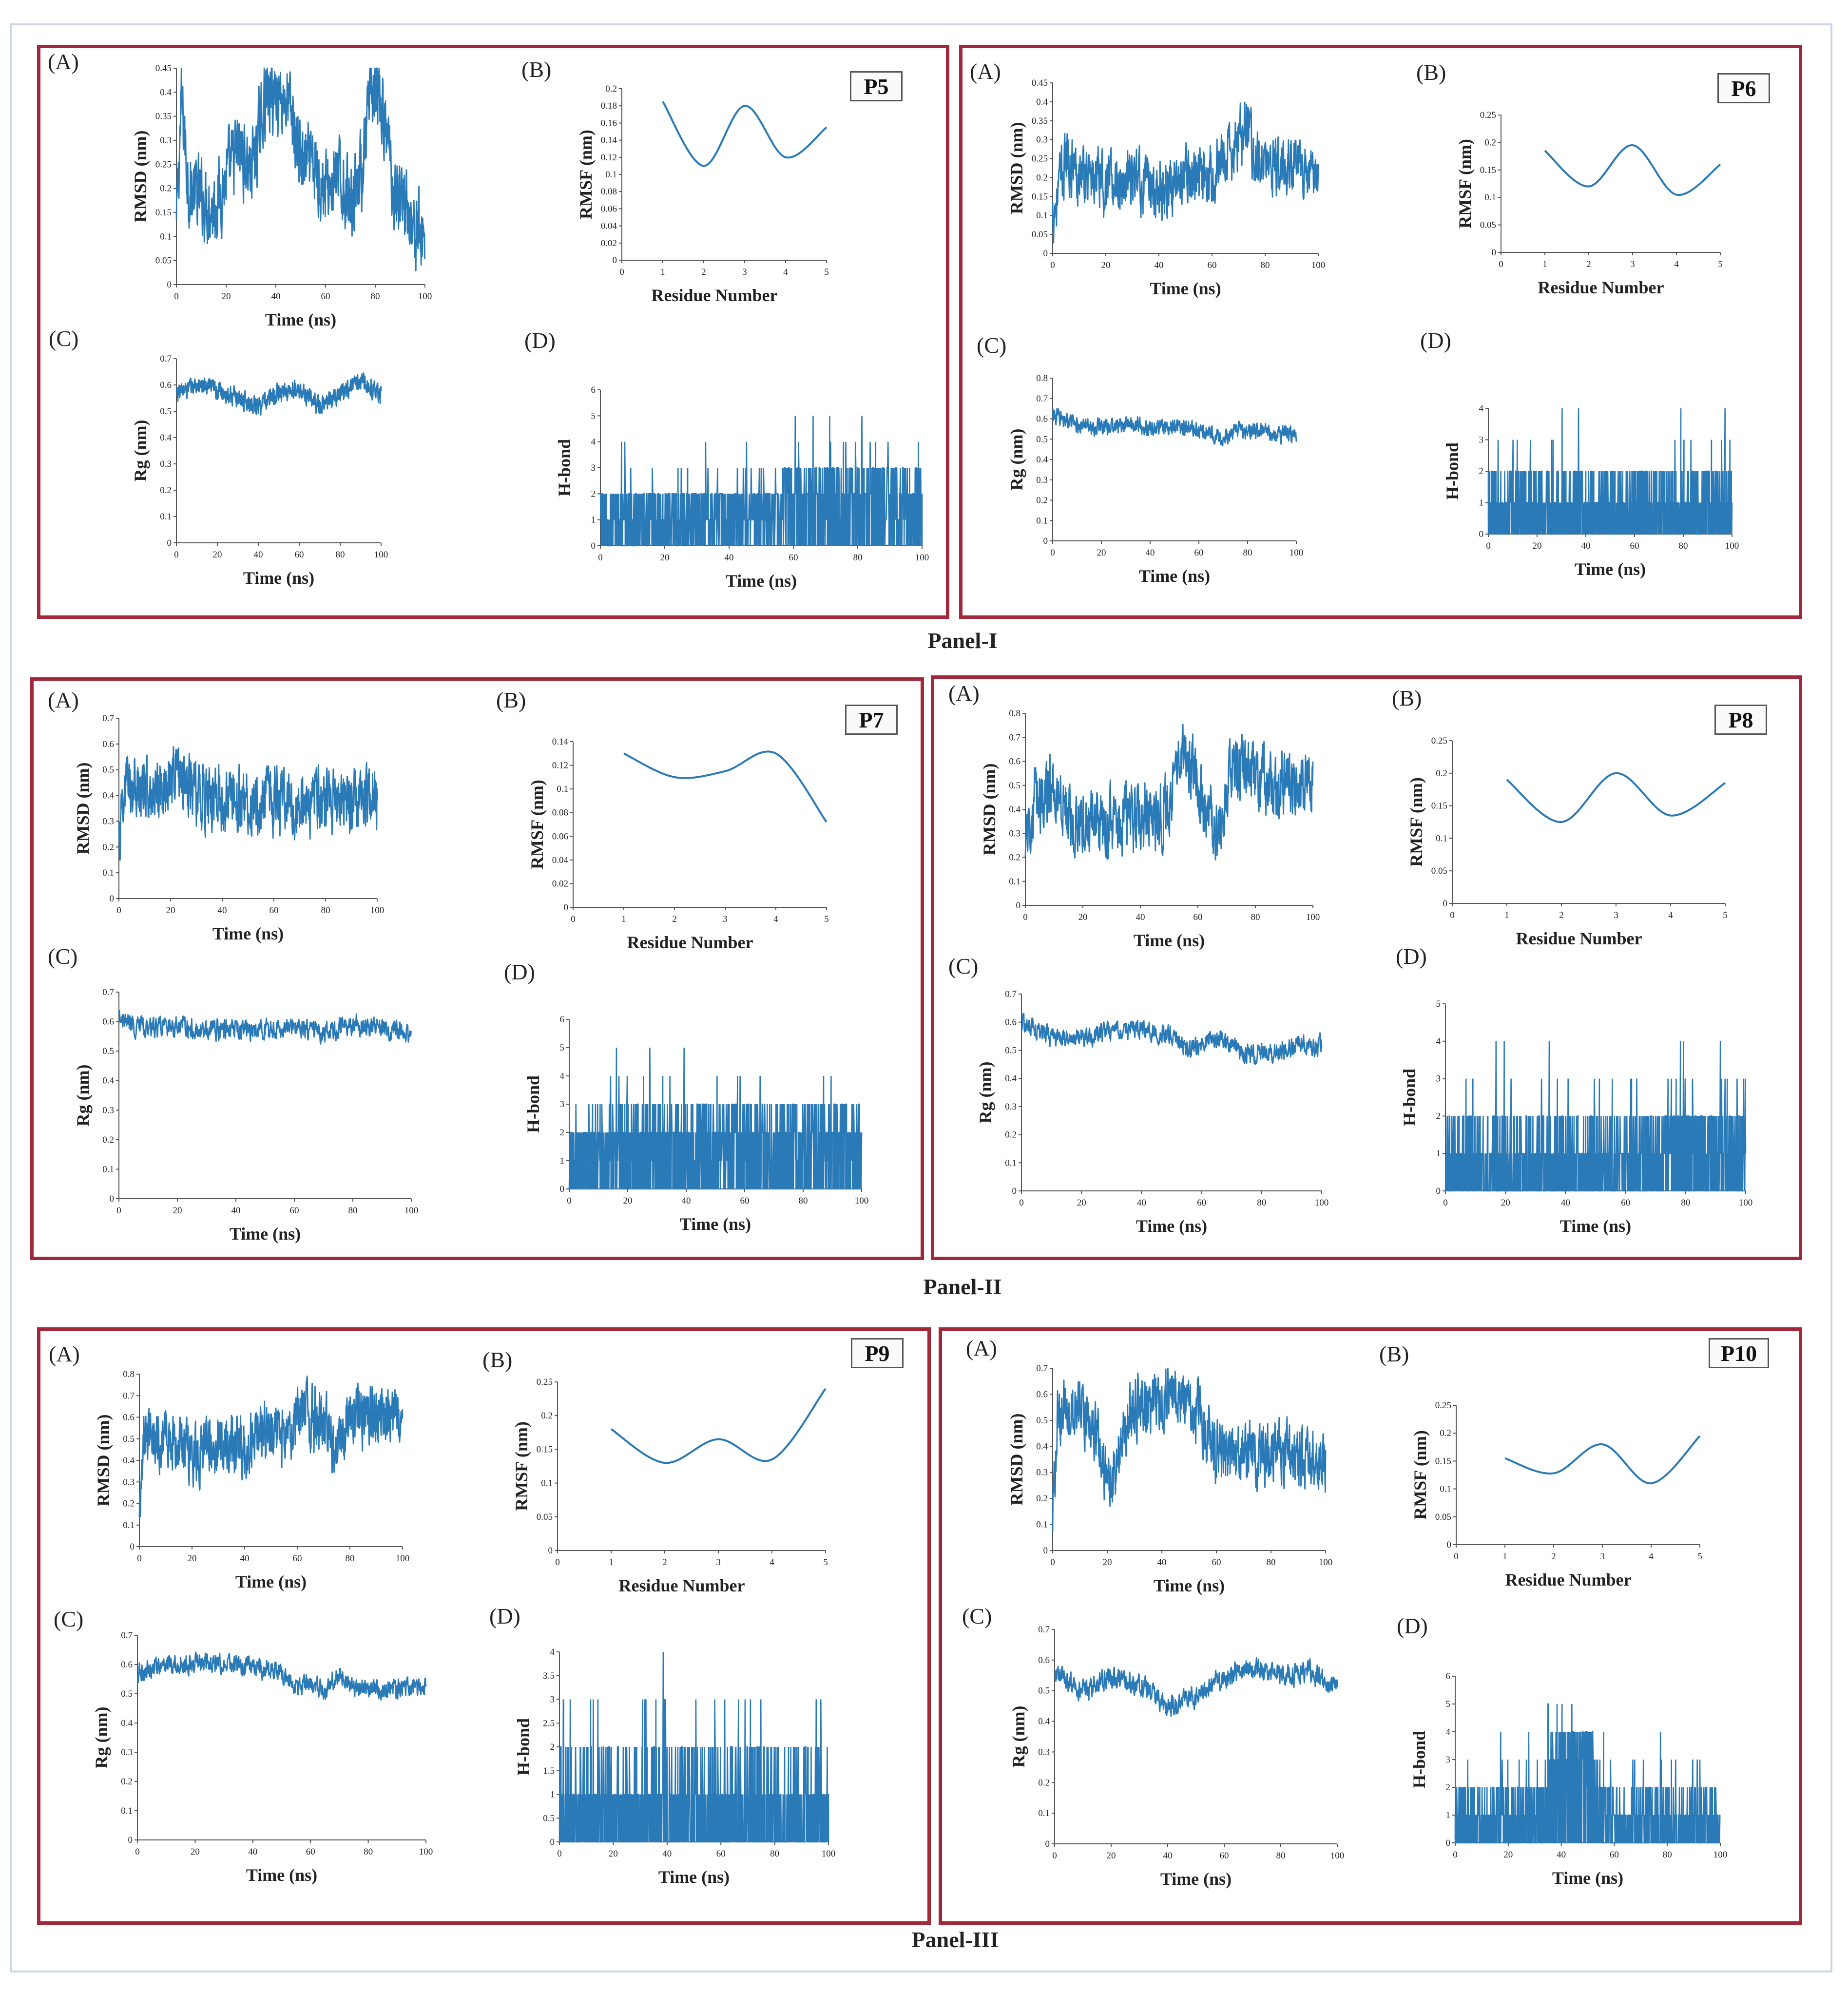 The width and height of the screenshot is (1848, 1991). Describe the element at coordinates (613, 1854) in the screenshot. I see `x-tick-label: 20` at that location.